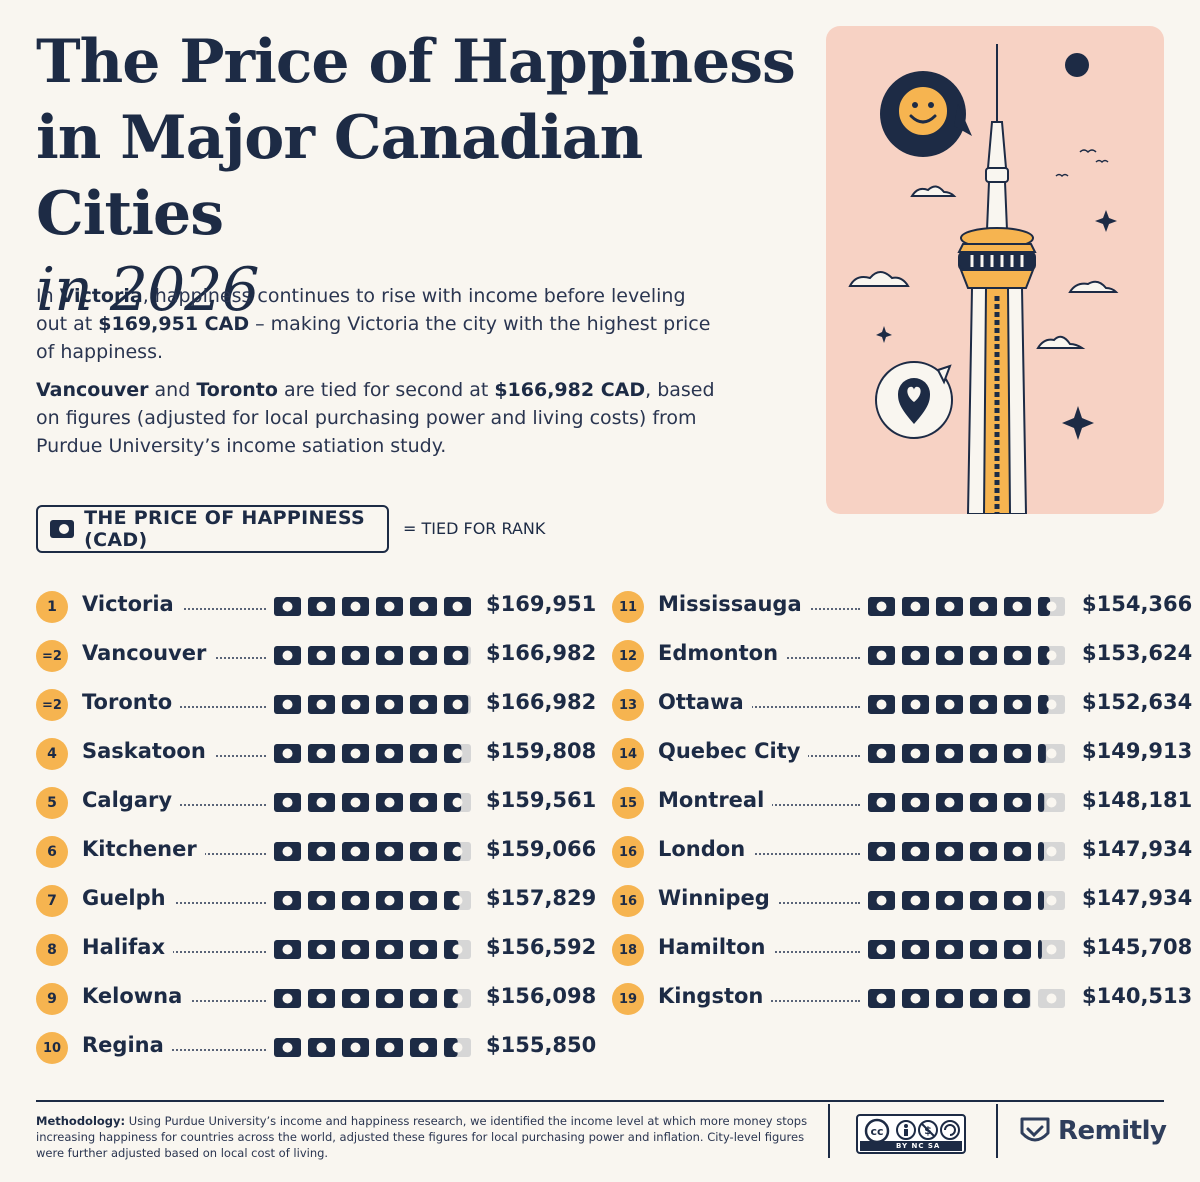 This screenshot has height=1182, width=1200. Describe the element at coordinates (628, 950) in the screenshot. I see `rank-badge: 18` at that location.